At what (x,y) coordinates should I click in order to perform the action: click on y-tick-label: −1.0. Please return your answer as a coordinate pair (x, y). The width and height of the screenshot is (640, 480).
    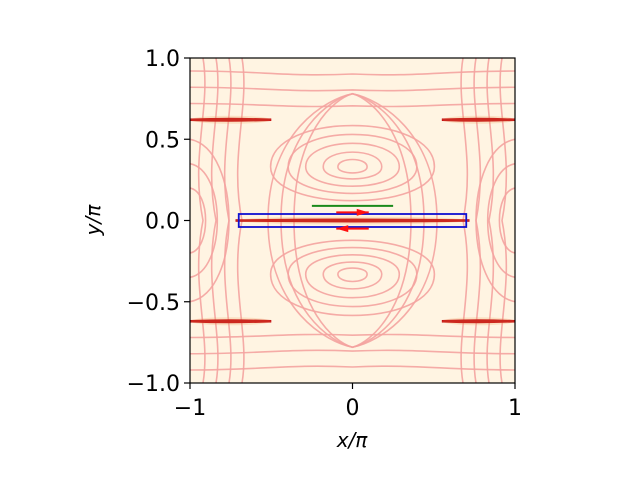
    Looking at the image, I should click on (153, 384).